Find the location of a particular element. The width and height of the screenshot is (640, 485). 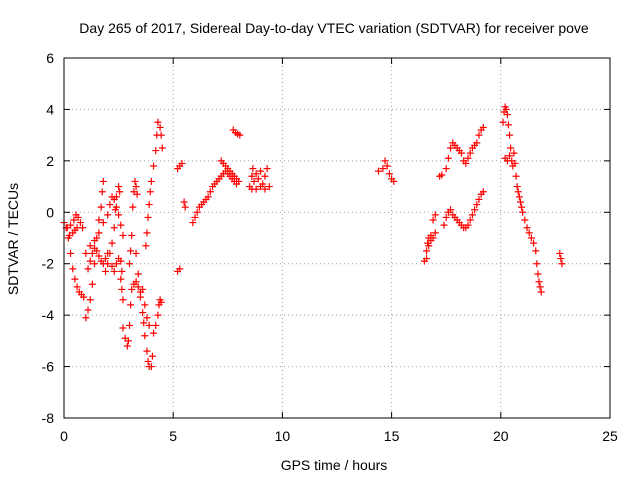

y-tick-label: -2 is located at coordinates (48, 264).